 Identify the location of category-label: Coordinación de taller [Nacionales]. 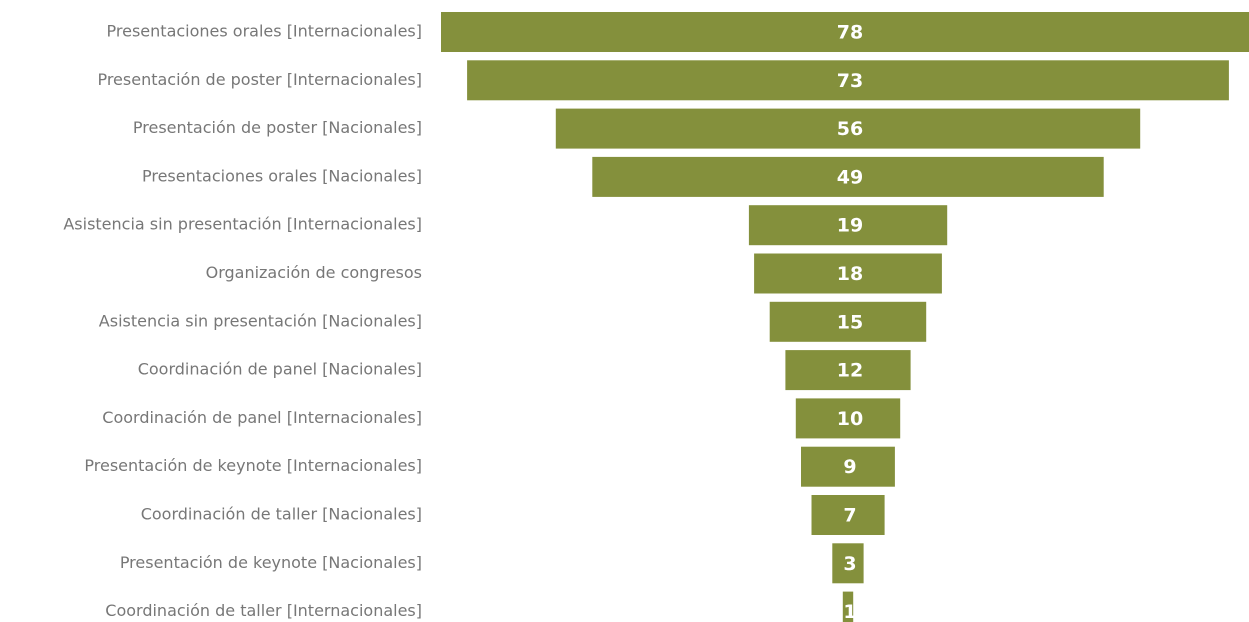
(281, 514).